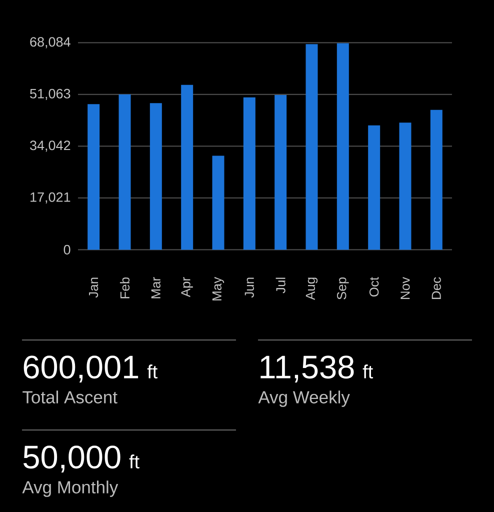 The width and height of the screenshot is (494, 512). Describe the element at coordinates (187, 287) in the screenshot. I see `x-tick-label: Apr` at that location.